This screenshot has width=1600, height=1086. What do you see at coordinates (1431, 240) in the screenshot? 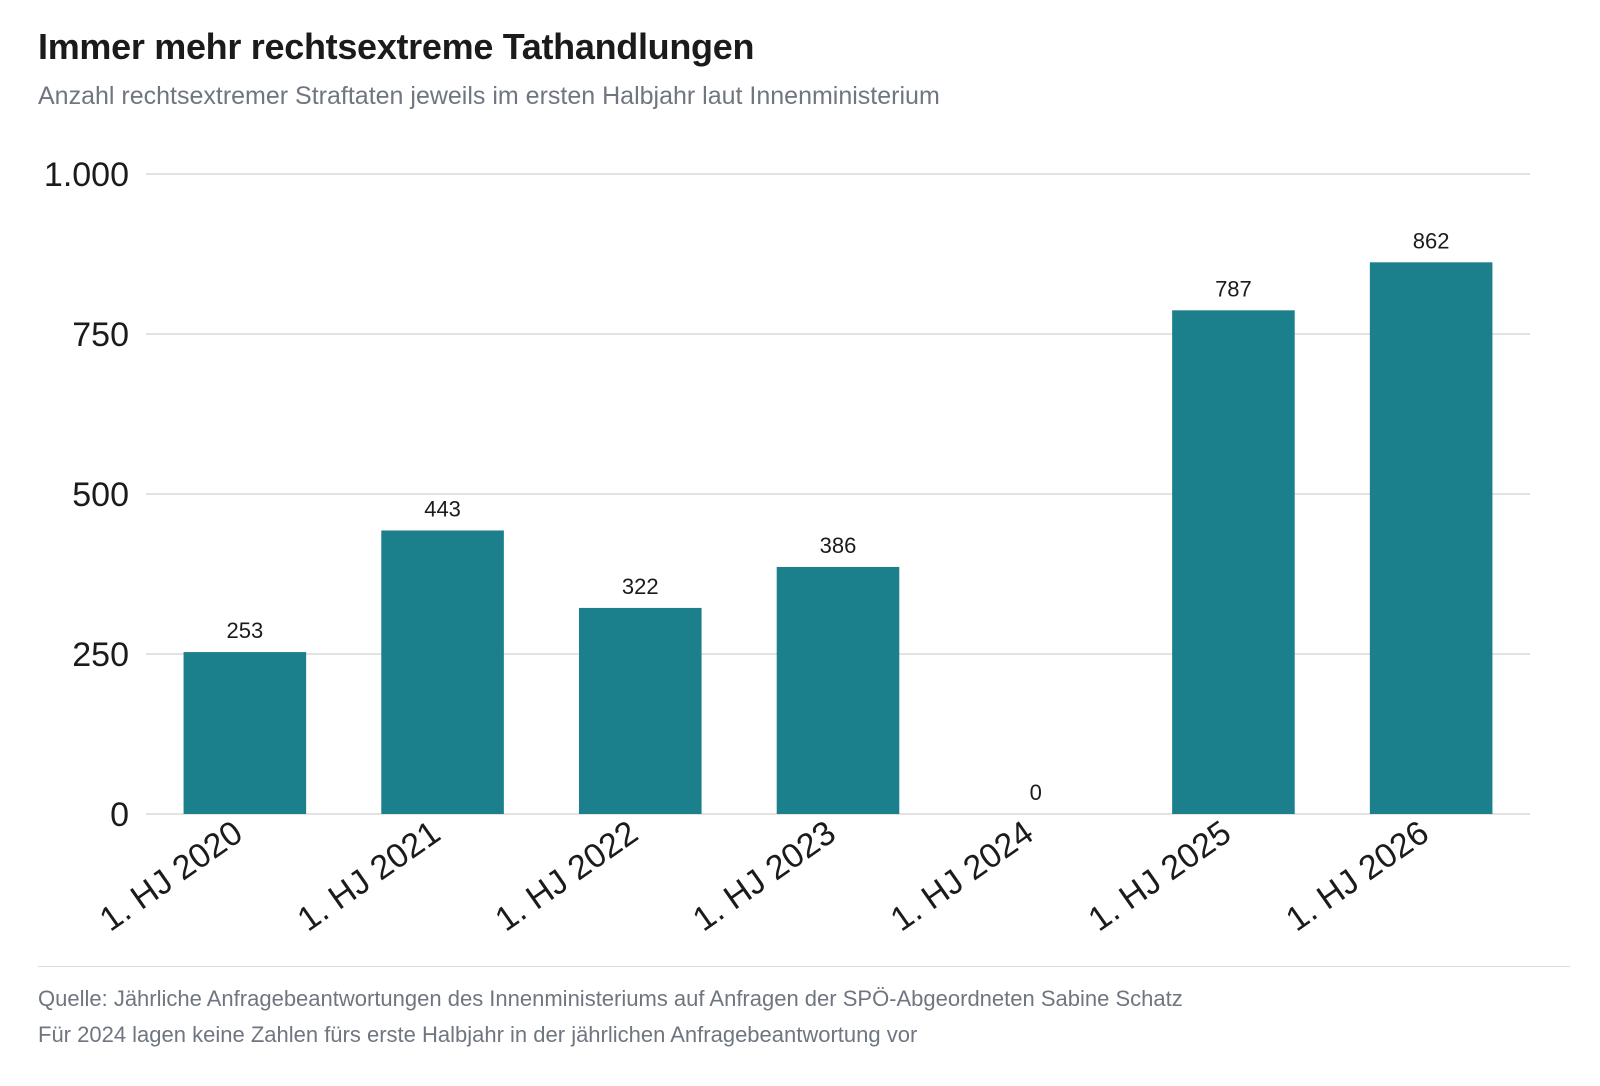
I see `bar-value-label: 862` at bounding box center [1431, 240].